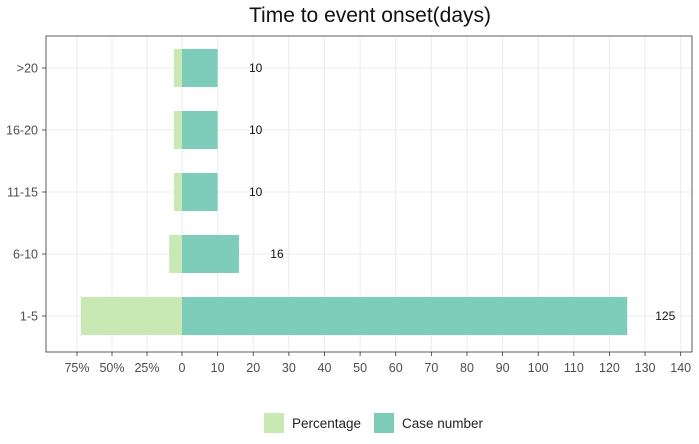  I want to click on x-tick-label: 25%, so click(146, 368).